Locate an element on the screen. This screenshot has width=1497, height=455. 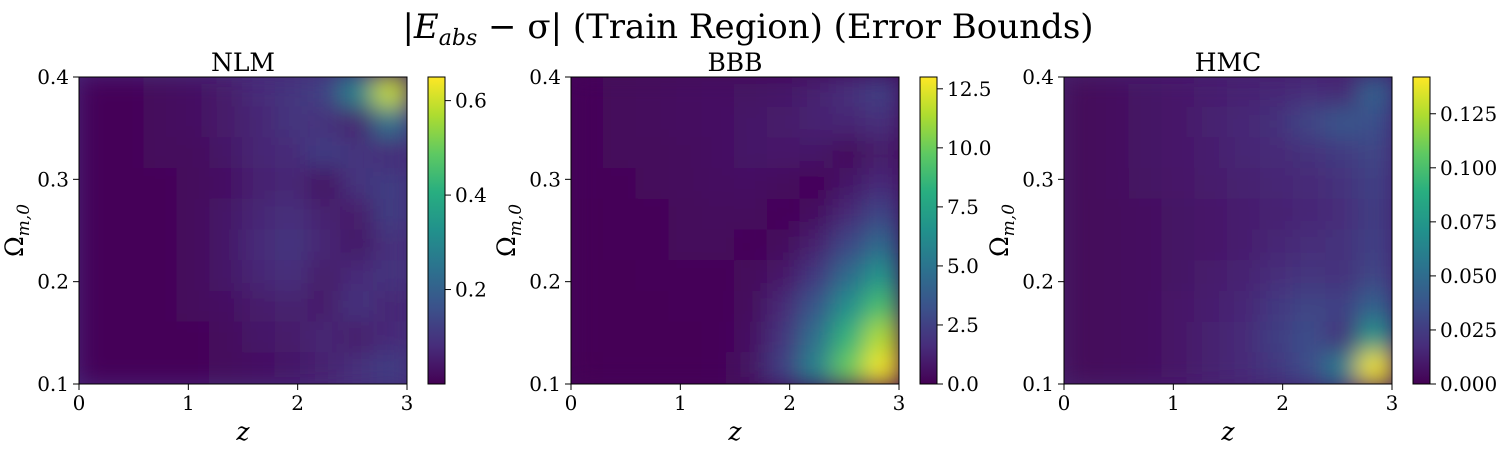
colorbar-tick-label: 7.5 is located at coordinates (963, 207).